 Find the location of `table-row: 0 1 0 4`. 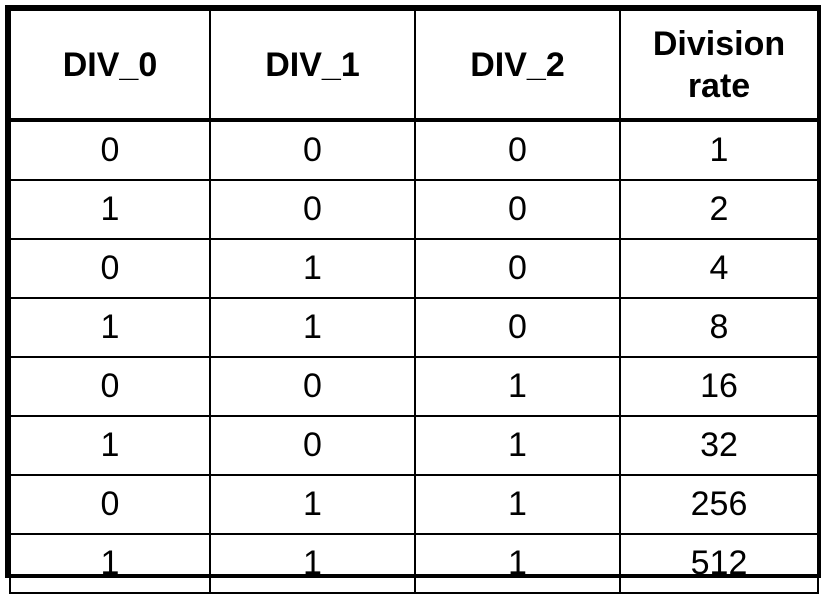

table-row: 0 1 0 4 is located at coordinates (414, 268).